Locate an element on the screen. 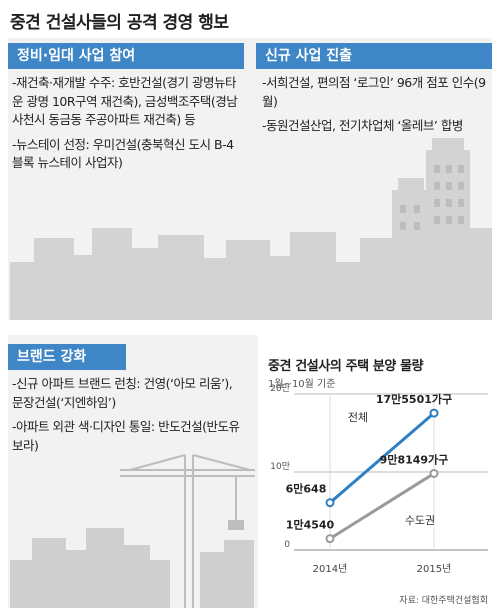  series-name-total: 전체 is located at coordinates (358, 417).